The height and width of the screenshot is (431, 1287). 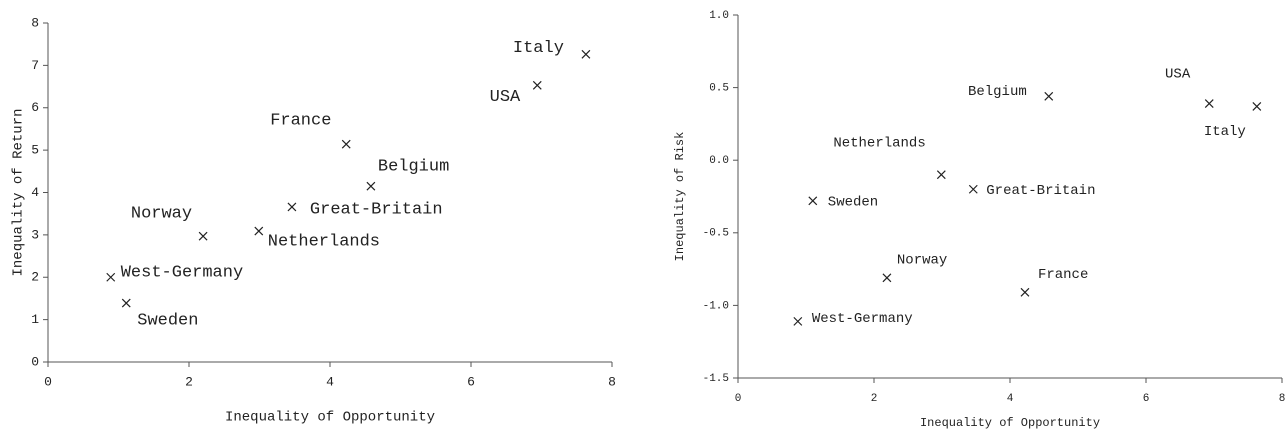 What do you see at coordinates (35, 192) in the screenshot?
I see `y-tick-label: 4` at bounding box center [35, 192].